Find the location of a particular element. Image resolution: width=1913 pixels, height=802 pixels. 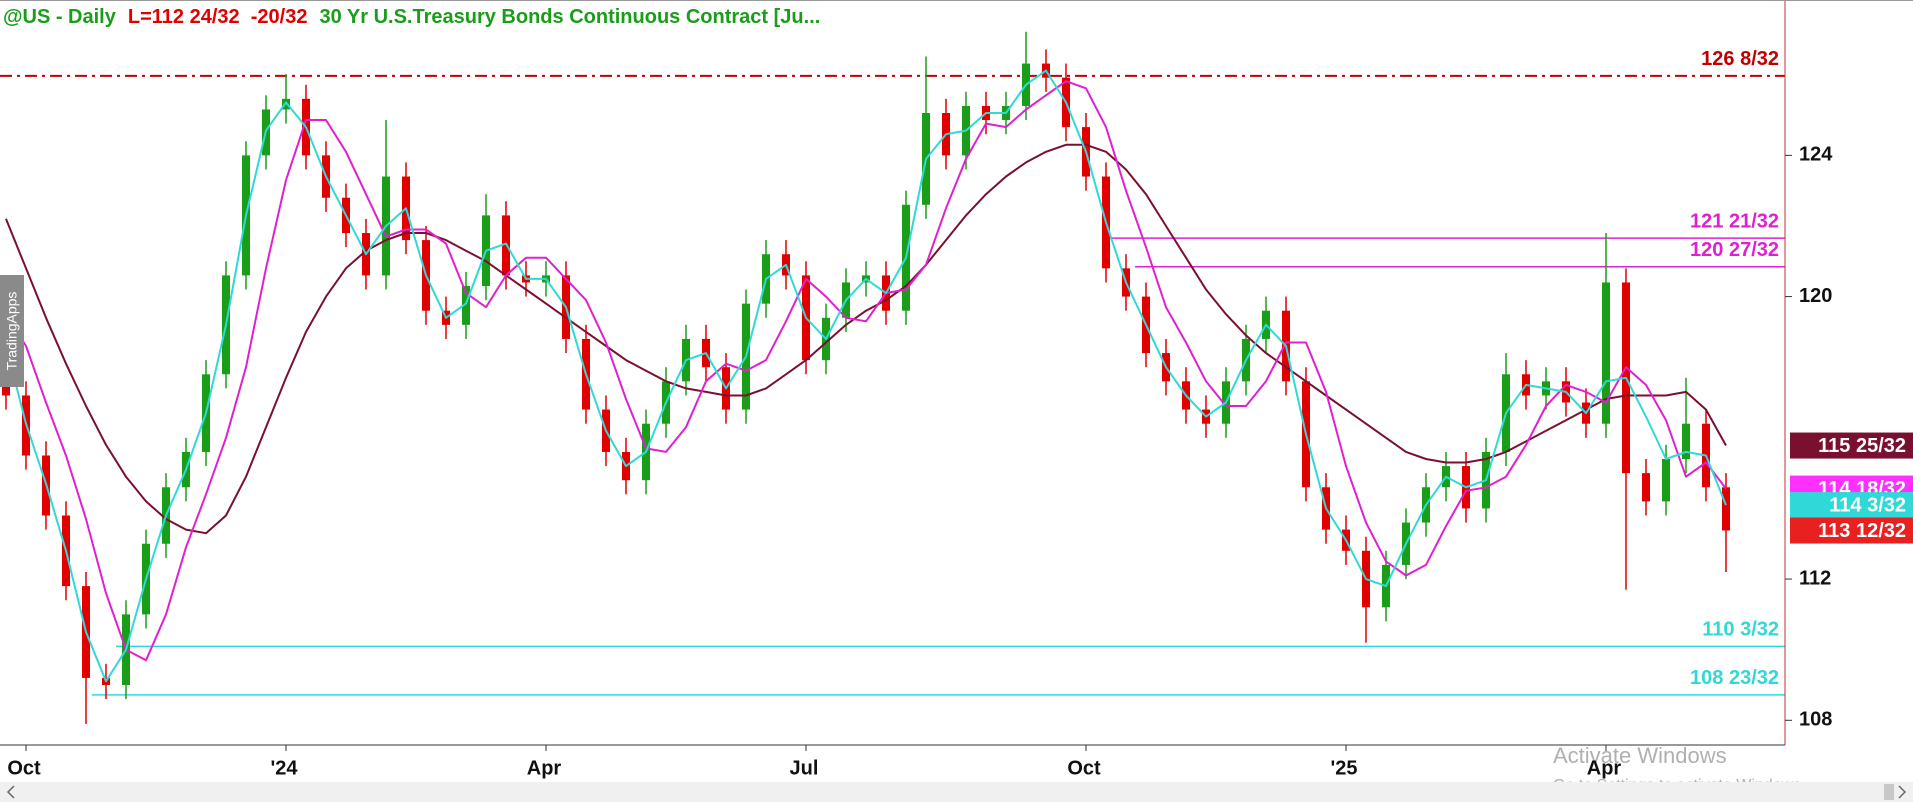

side-tab is located at coordinates (12, 331).